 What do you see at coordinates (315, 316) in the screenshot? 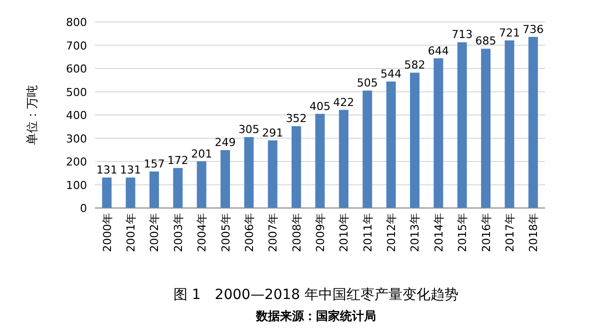
I see `source-note: 数据来源：国家统计局` at bounding box center [315, 316].